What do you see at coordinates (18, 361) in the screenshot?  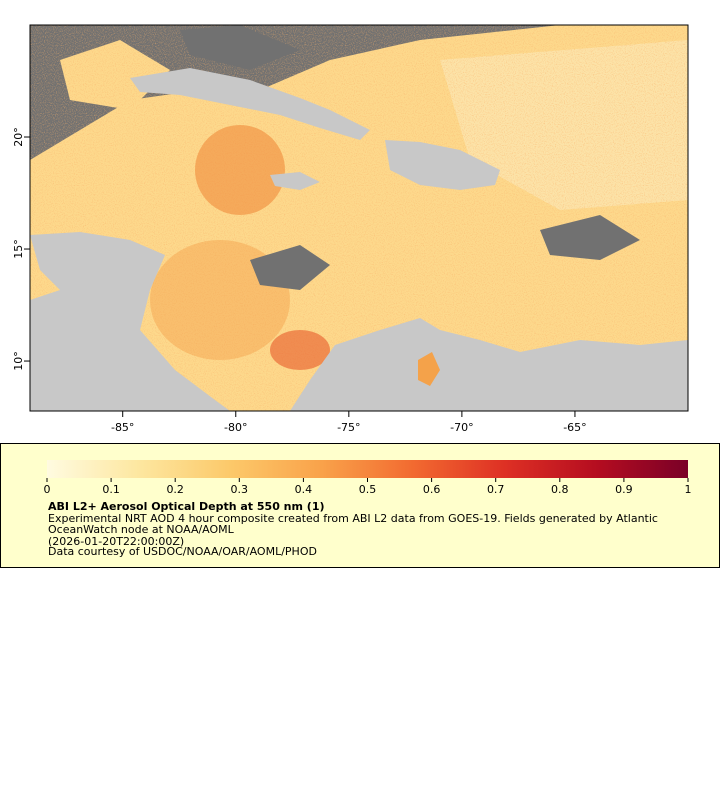 I see `y-tick-label: 10°` at bounding box center [18, 361].